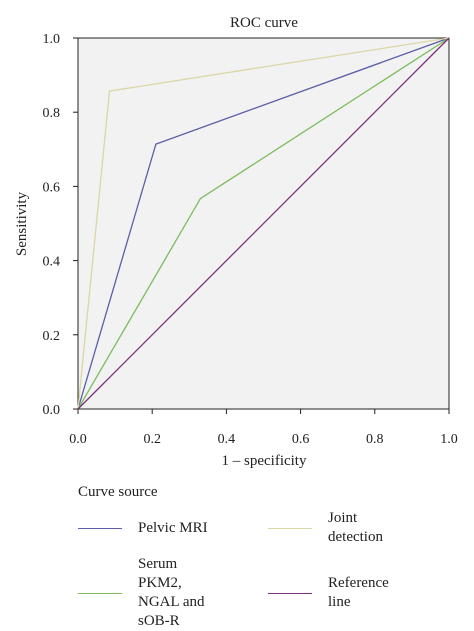  What do you see at coordinates (449, 439) in the screenshot?
I see `x-tick-label: 1.0` at bounding box center [449, 439].